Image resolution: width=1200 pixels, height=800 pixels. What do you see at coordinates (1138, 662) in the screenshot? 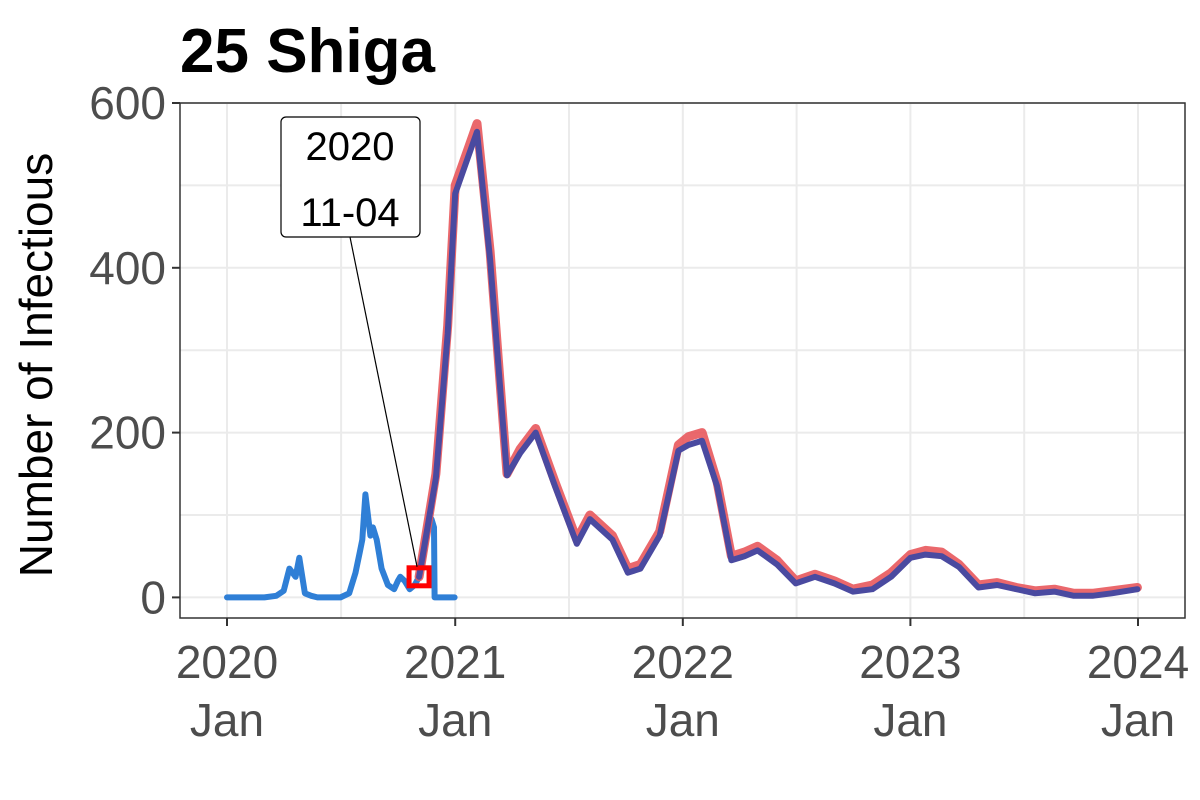
I see `x-tick-label-year: 2024` at bounding box center [1138, 662].